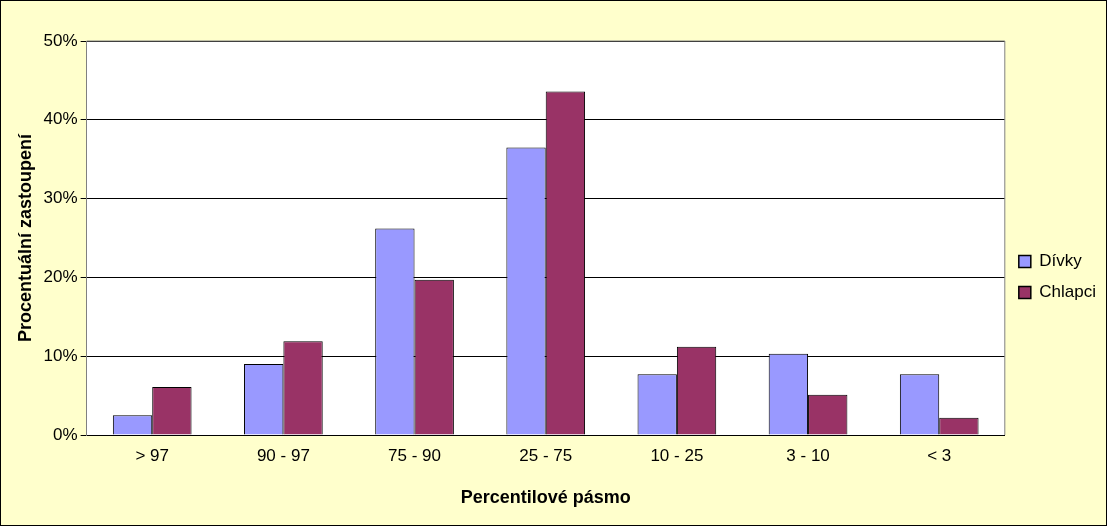 The width and height of the screenshot is (1107, 526). What do you see at coordinates (546, 455) in the screenshot?
I see `x-tick-label: 25 - 75` at bounding box center [546, 455].